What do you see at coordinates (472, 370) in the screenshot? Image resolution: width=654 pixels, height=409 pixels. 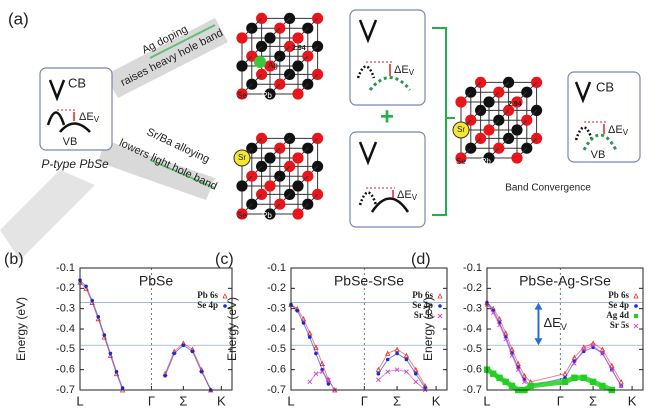 I see `y-tick-label: -0.6` at bounding box center [472, 370].